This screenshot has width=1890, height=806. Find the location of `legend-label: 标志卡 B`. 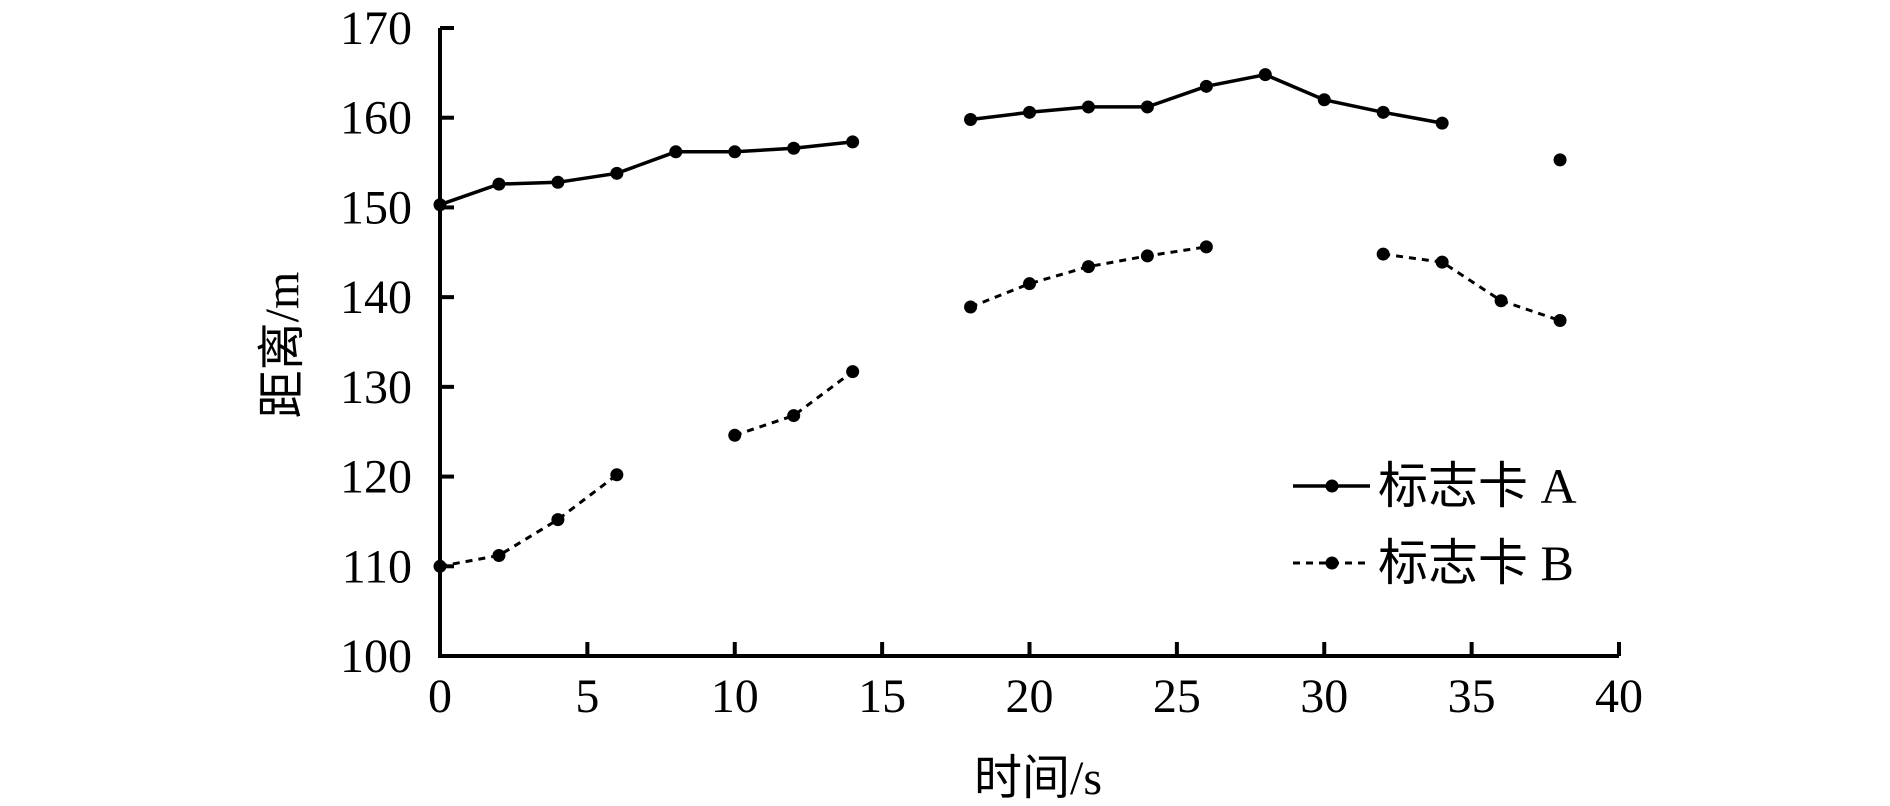

legend-label: 标志卡 B is located at coordinates (1476, 563).